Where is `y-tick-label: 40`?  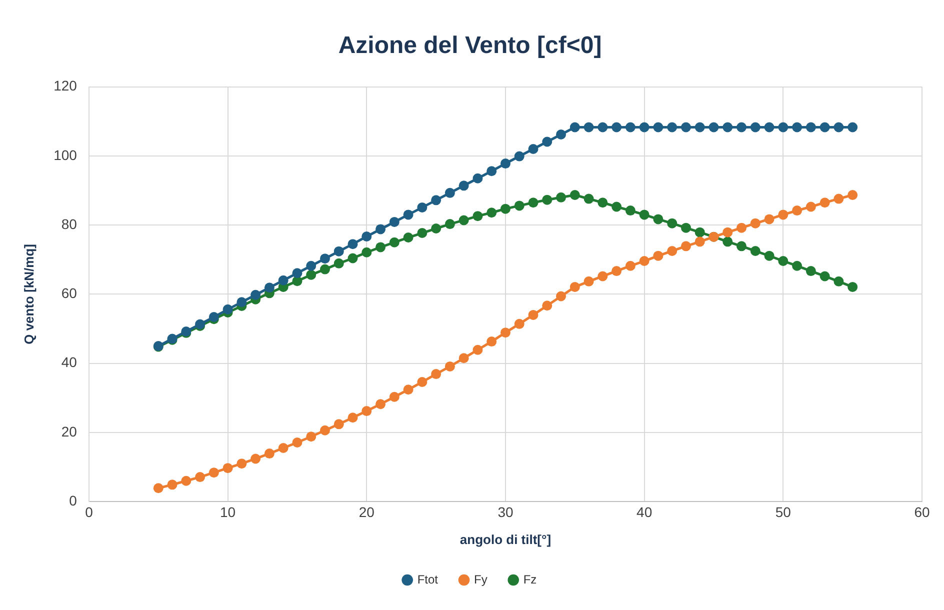
y-tick-label: 40 is located at coordinates (69, 362).